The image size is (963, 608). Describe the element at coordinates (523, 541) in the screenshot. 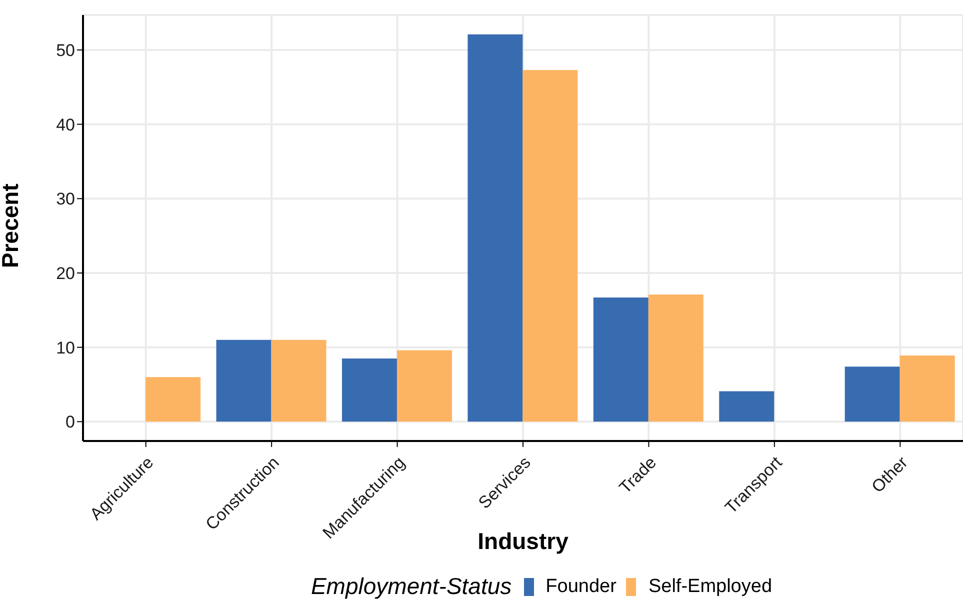

I see `x-axis-title: Industry` at that location.